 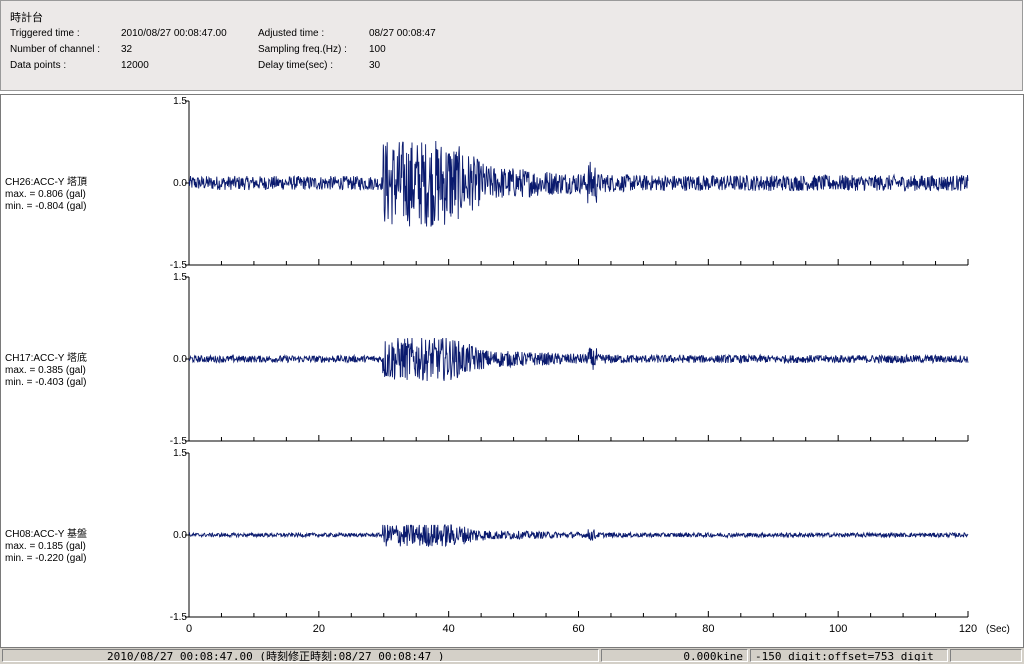 I want to click on channel-count-label: Number of channel :, so click(x=55, y=49).